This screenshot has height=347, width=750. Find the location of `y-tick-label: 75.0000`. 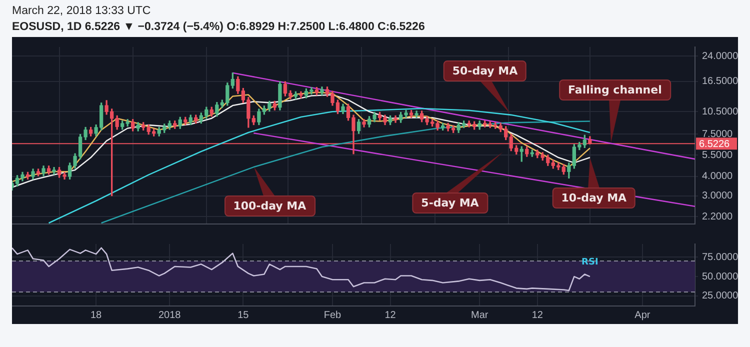

y-tick-label: 75.0000 is located at coordinates (720, 257).